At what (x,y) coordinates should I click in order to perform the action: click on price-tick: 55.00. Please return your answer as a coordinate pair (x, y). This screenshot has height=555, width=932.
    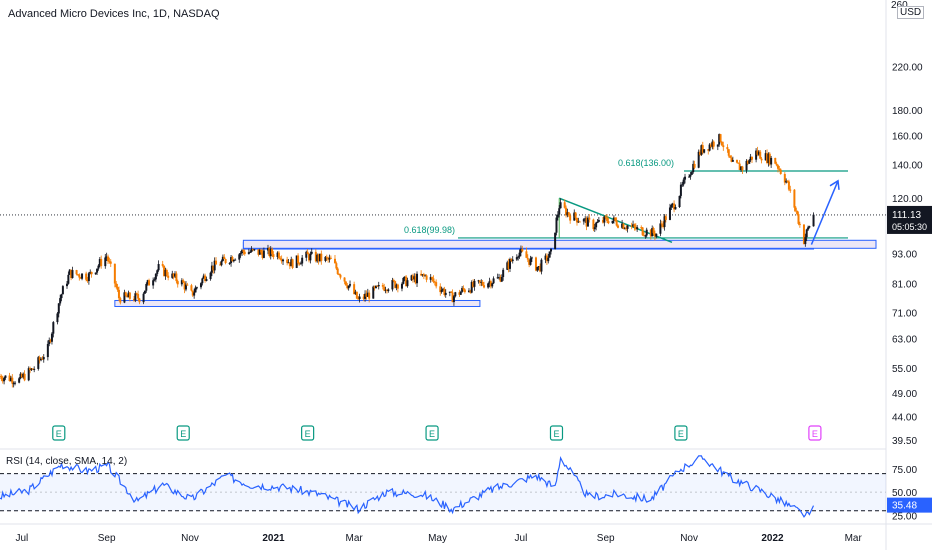
    Looking at the image, I should click on (904, 369).